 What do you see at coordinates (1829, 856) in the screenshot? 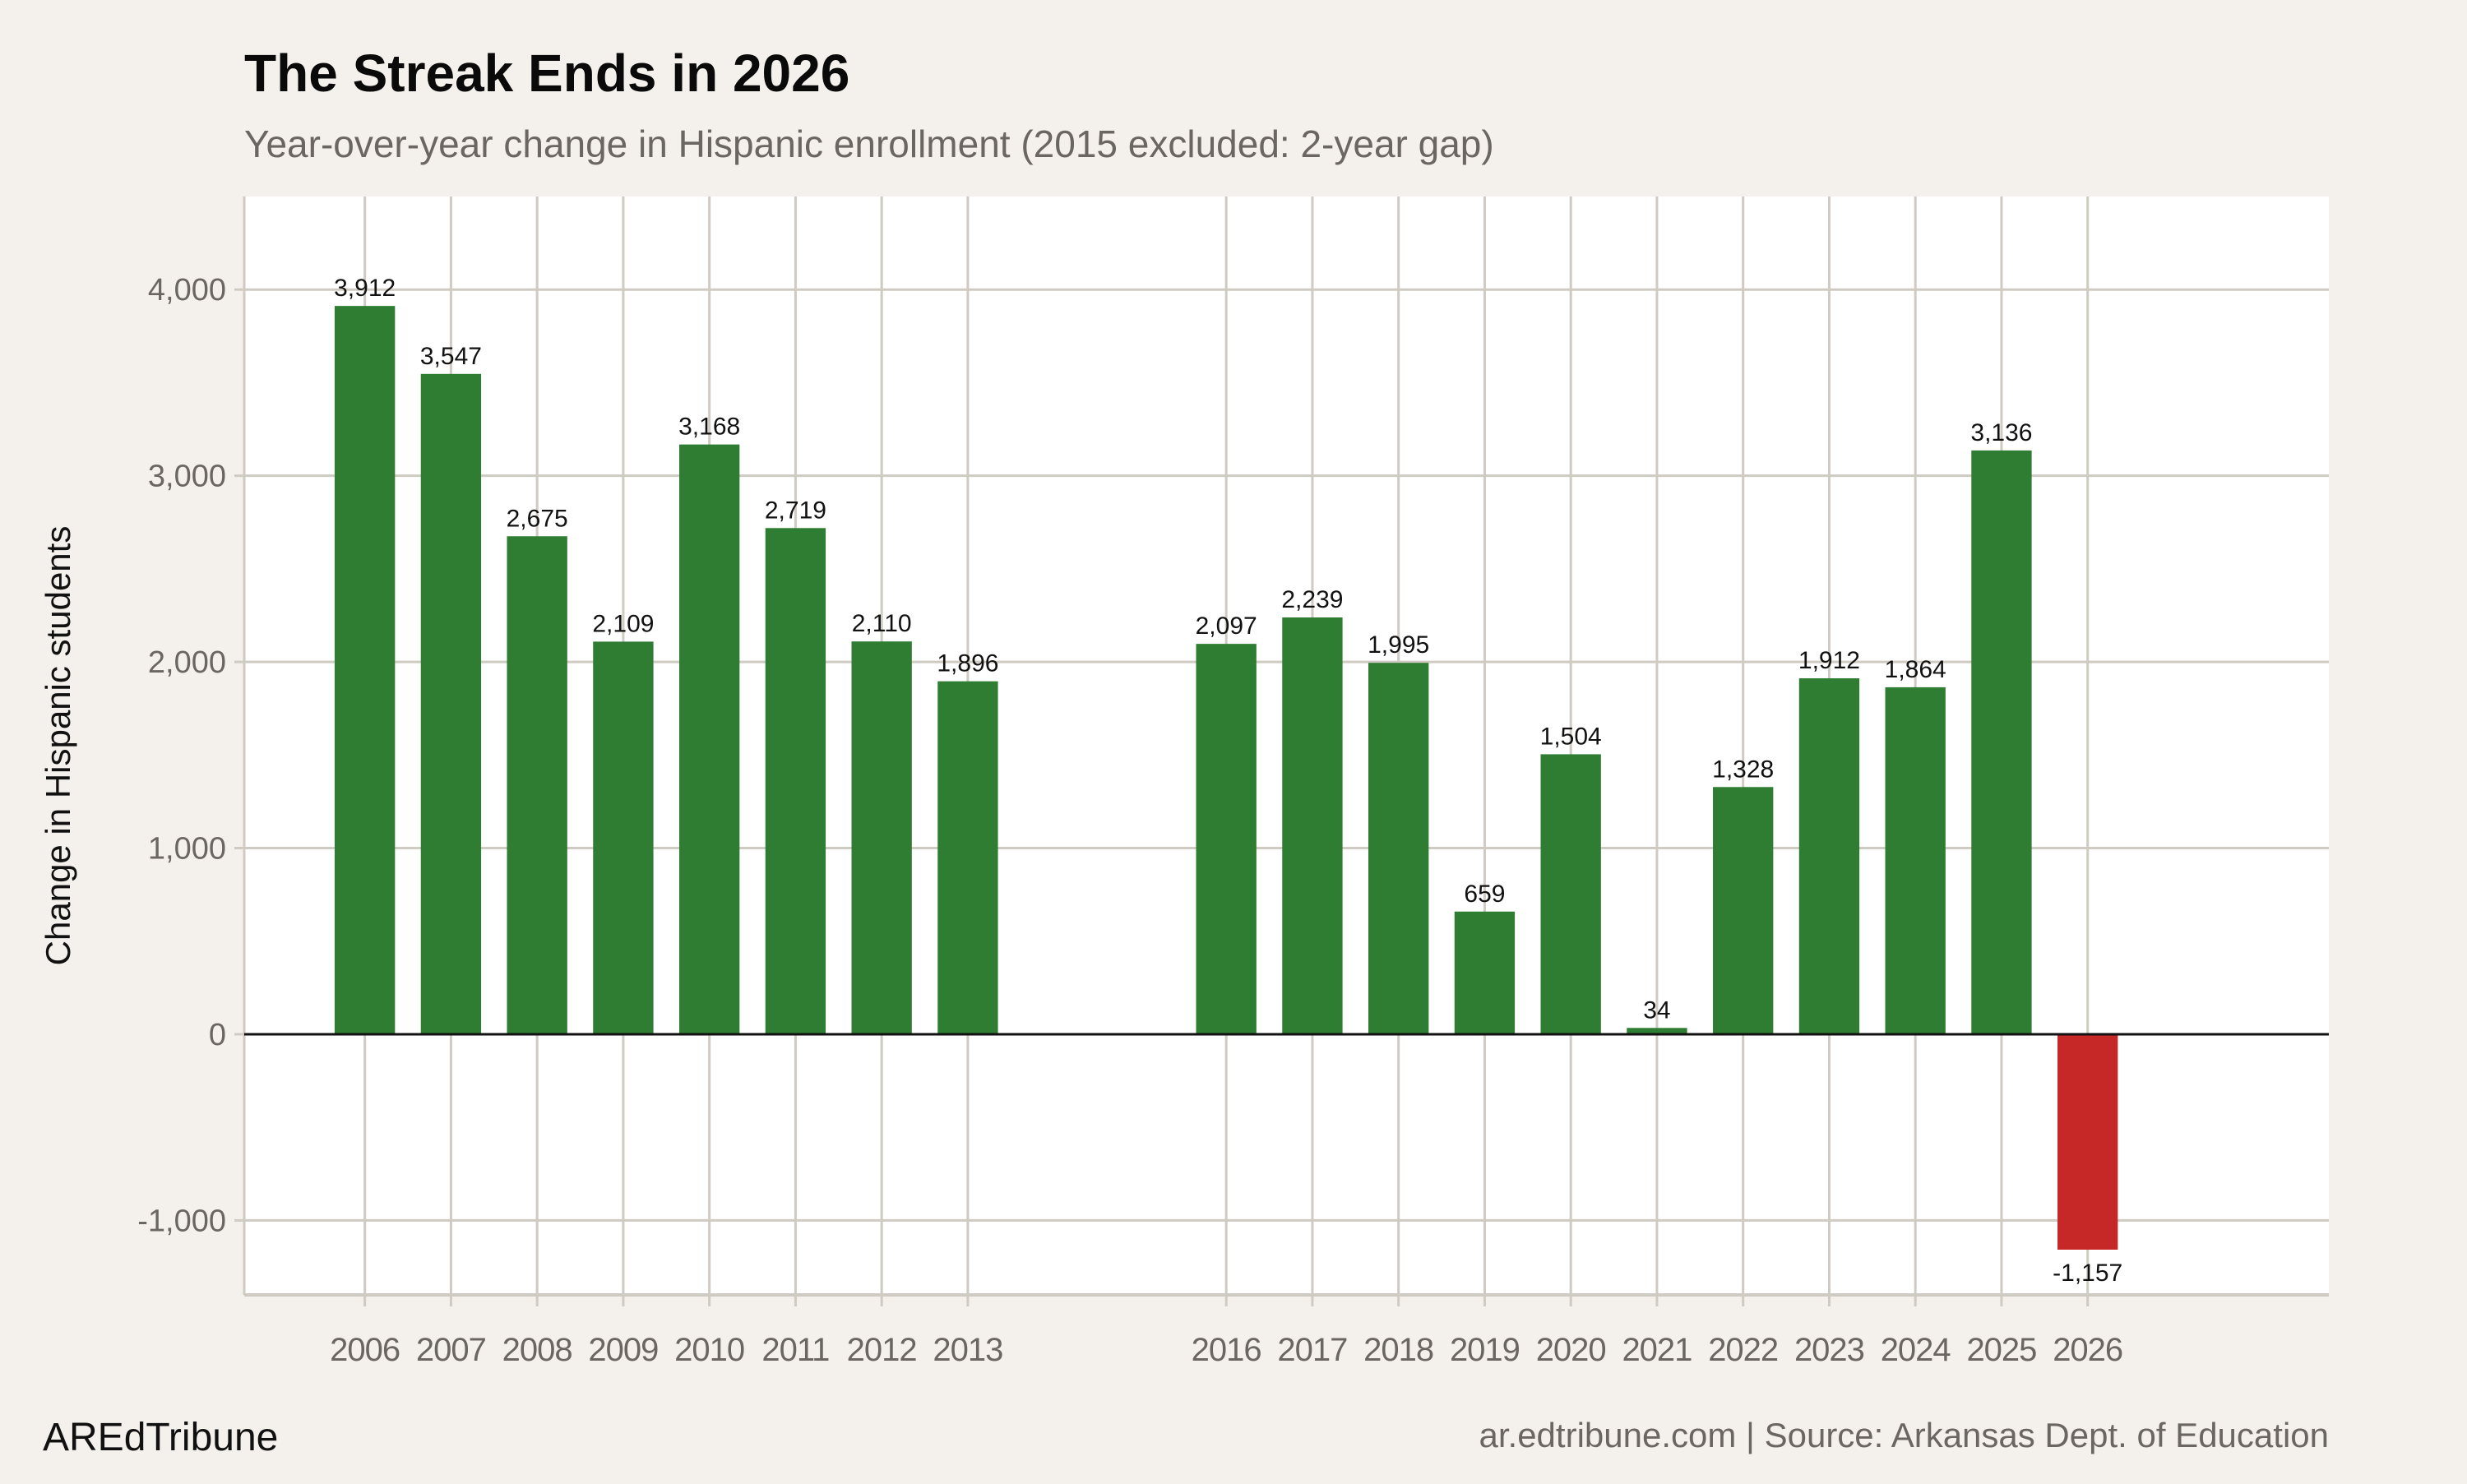
I see `bar-2023` at bounding box center [1829, 856].